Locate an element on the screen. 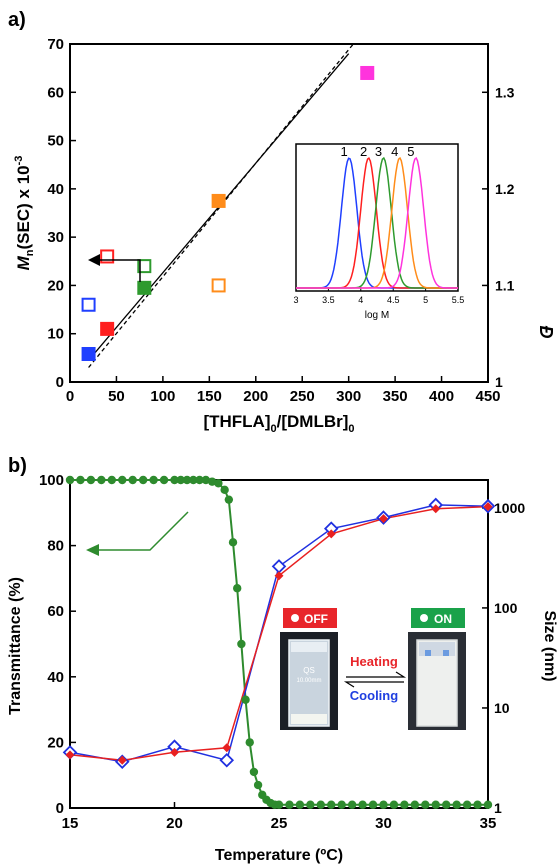 The width and height of the screenshot is (557, 866). x-tick-label: 350 is located at coordinates (395, 396).